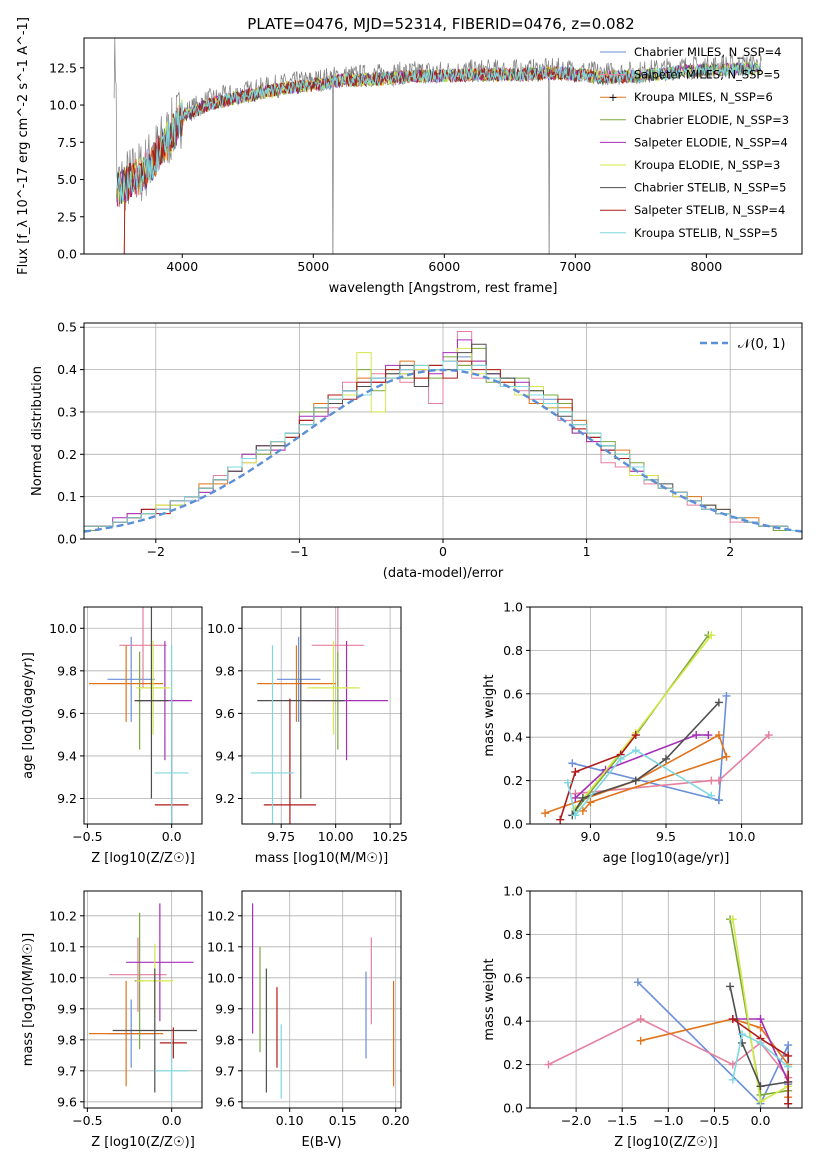 Image resolution: width=819 pixels, height=1170 pixels. What do you see at coordinates (67, 216) in the screenshot?
I see `y-tick-label: 2.5` at bounding box center [67, 216].